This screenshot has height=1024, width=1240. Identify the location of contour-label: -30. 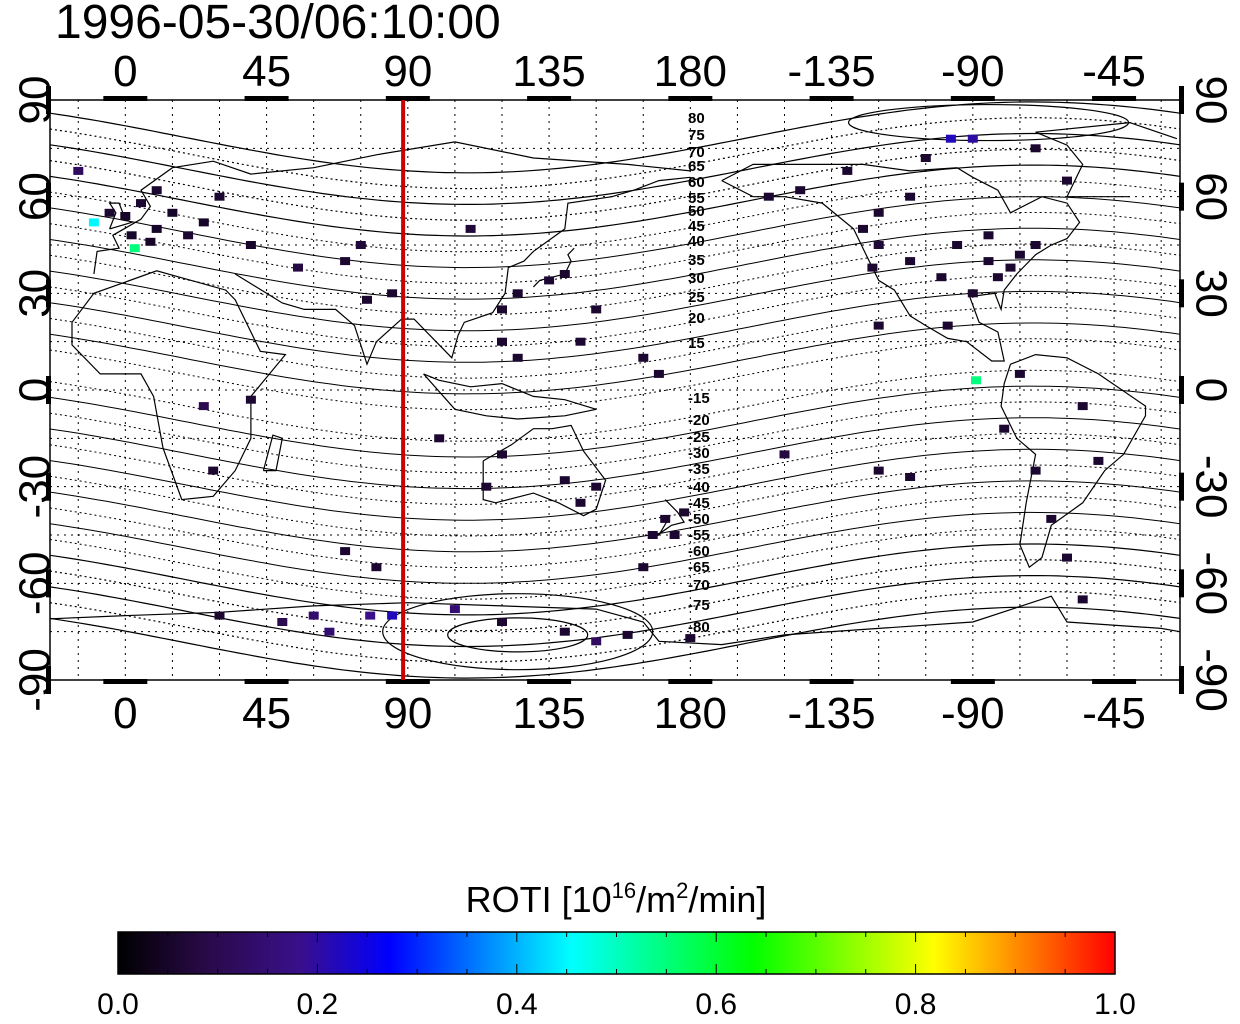
(699, 453).